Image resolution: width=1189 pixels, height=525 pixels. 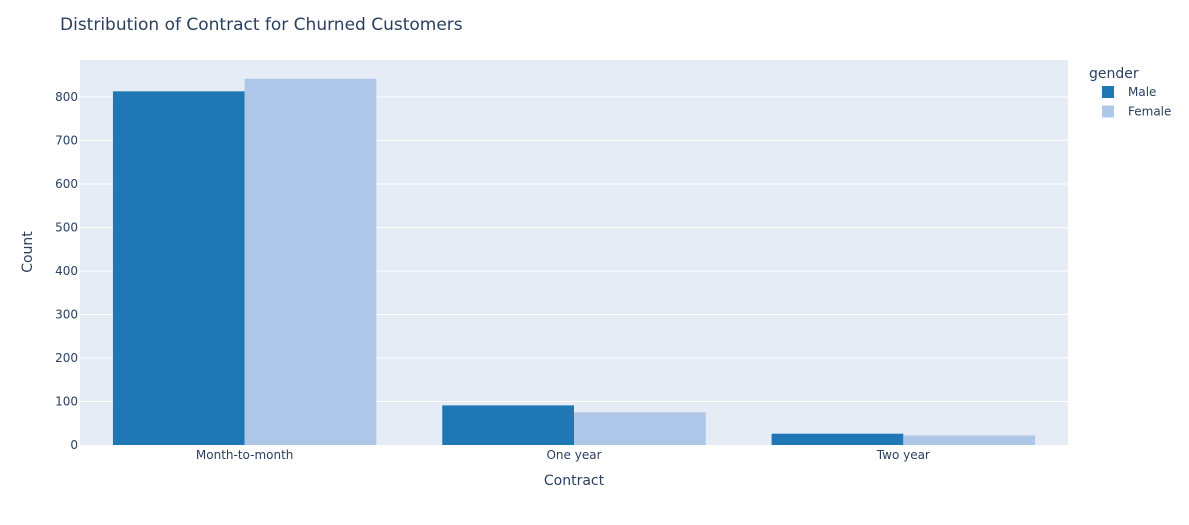 I want to click on legend-label-male: Male, so click(x=1142, y=92).